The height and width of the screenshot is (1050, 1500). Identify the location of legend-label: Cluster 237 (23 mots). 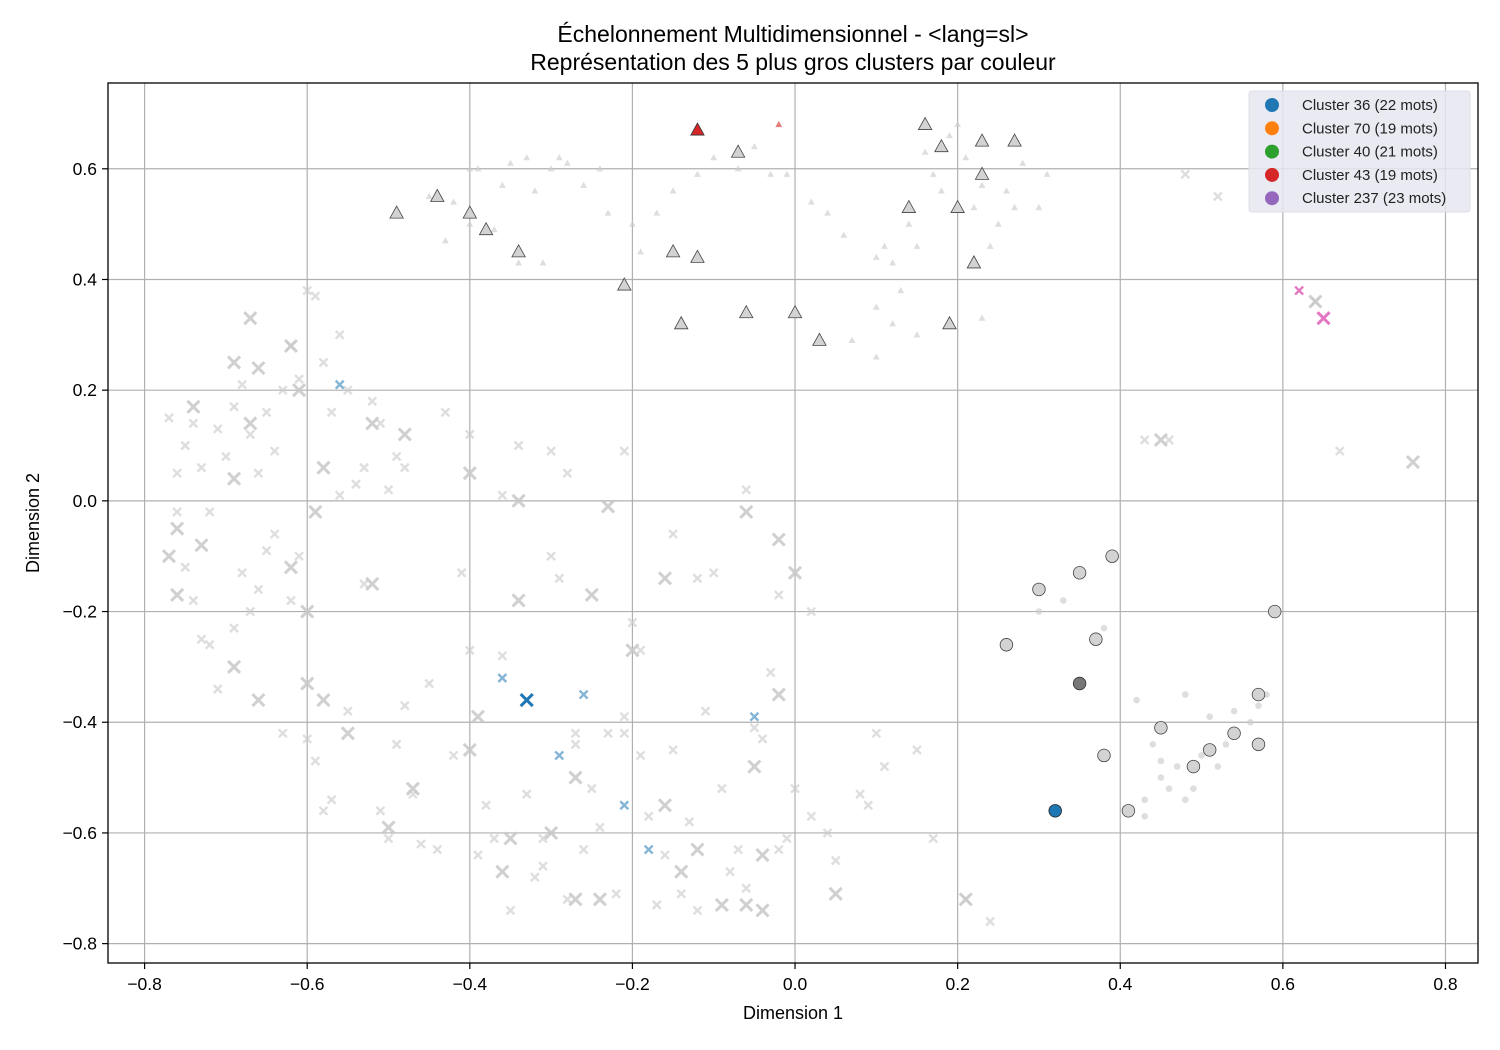
(1374, 198).